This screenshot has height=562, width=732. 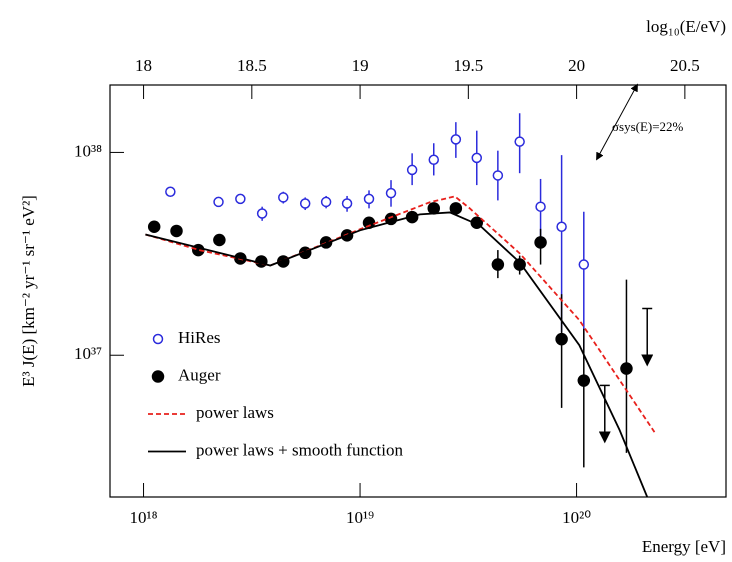 What do you see at coordinates (468, 65) in the screenshot?
I see `x2-tick-label: 19.5` at bounding box center [468, 65].